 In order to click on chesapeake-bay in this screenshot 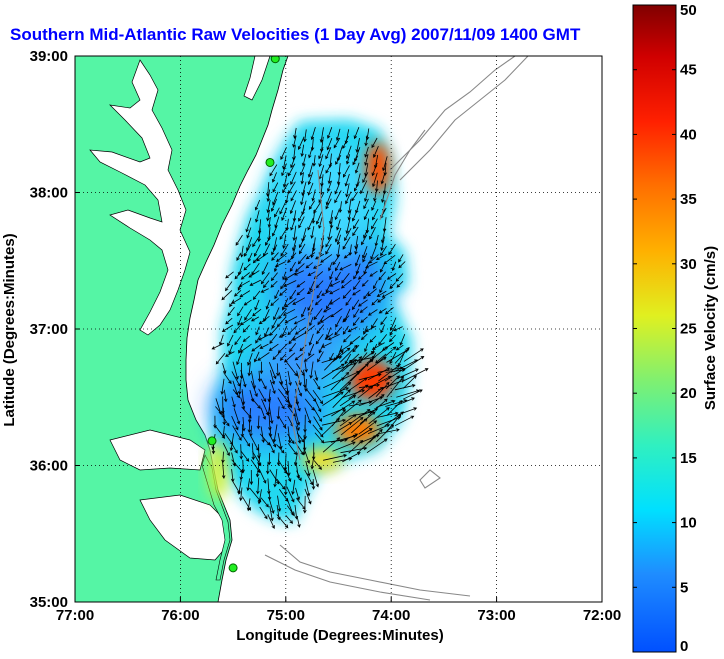, I will do `click(140, 197)`.